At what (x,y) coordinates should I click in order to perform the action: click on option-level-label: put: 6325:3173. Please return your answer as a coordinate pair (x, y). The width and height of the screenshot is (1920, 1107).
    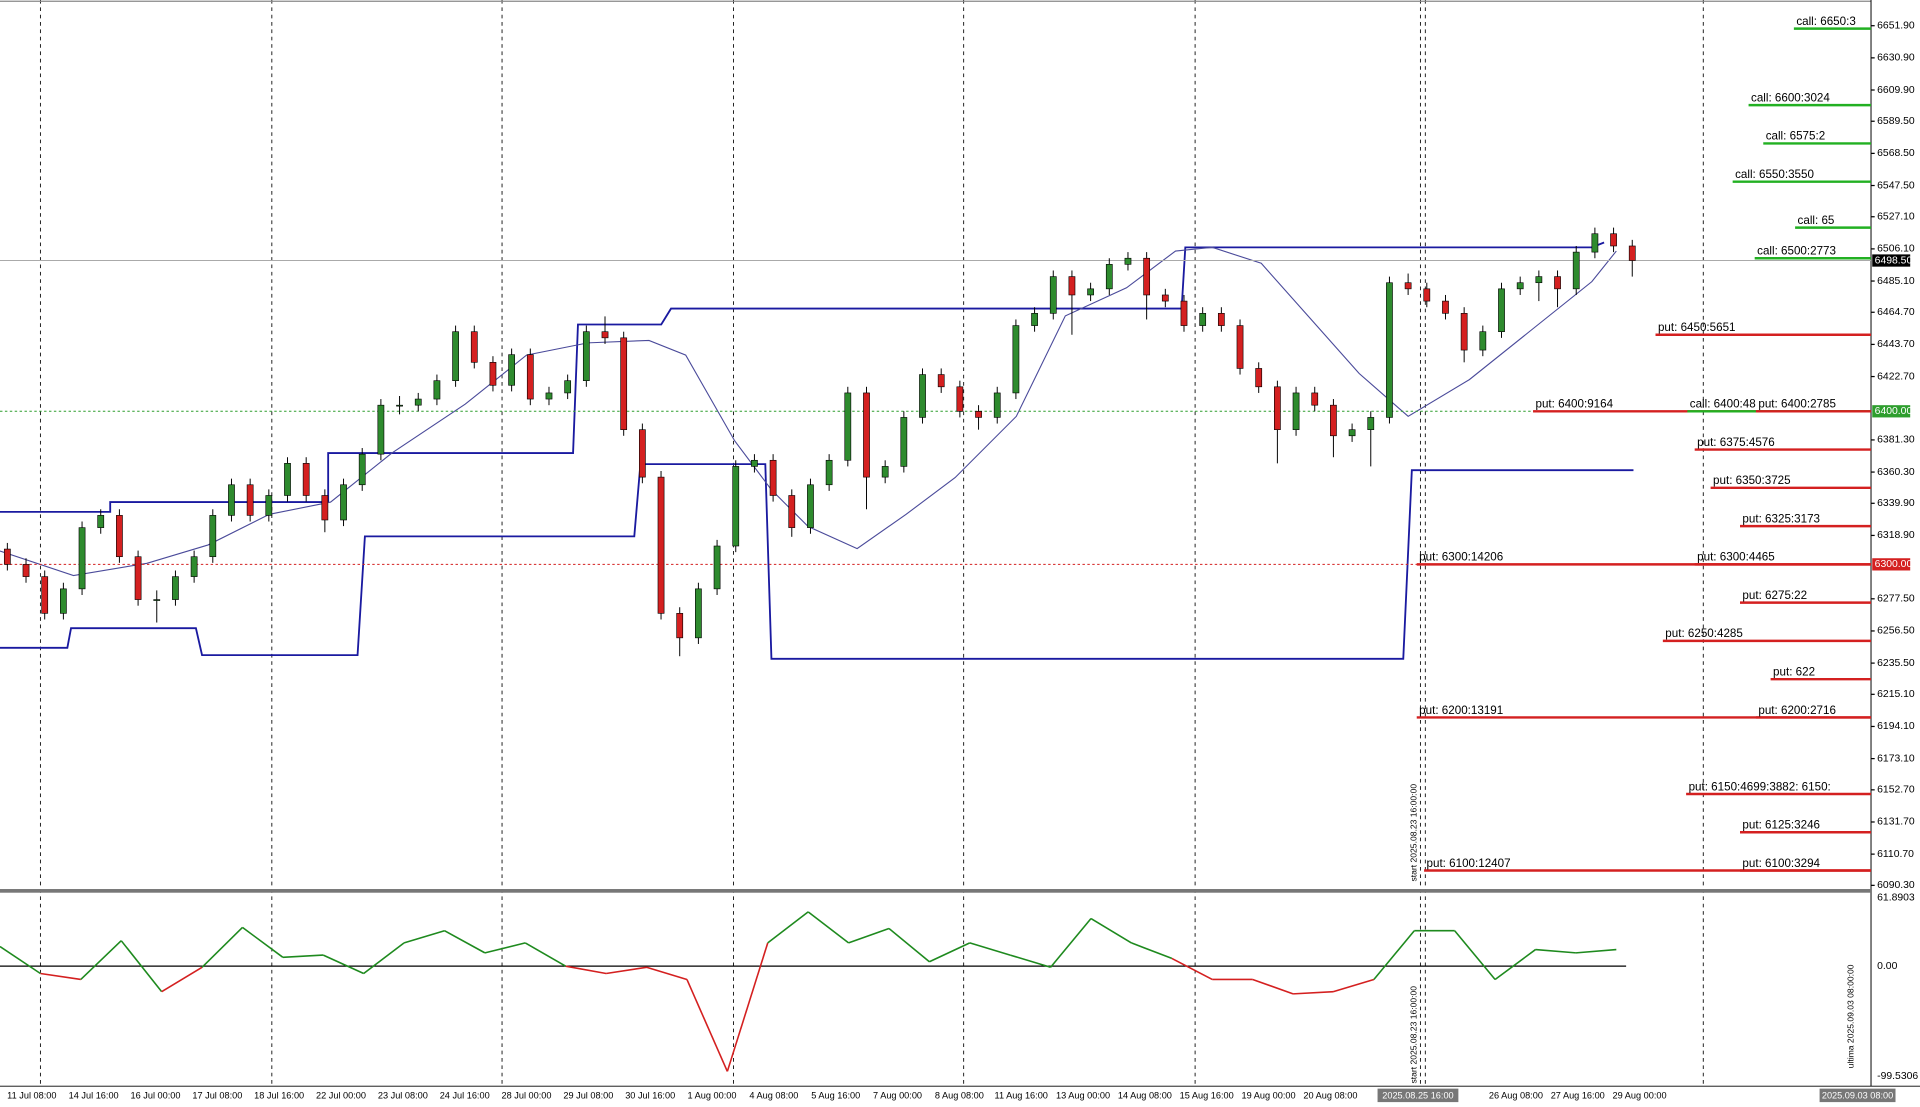
    Looking at the image, I should click on (1781, 518).